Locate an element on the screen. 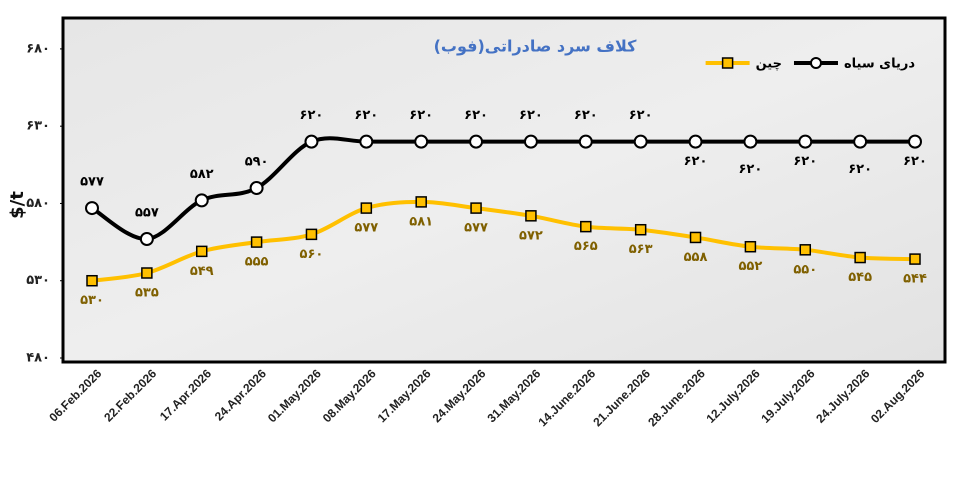  value-label: ۵۸۱ is located at coordinates (421, 221).